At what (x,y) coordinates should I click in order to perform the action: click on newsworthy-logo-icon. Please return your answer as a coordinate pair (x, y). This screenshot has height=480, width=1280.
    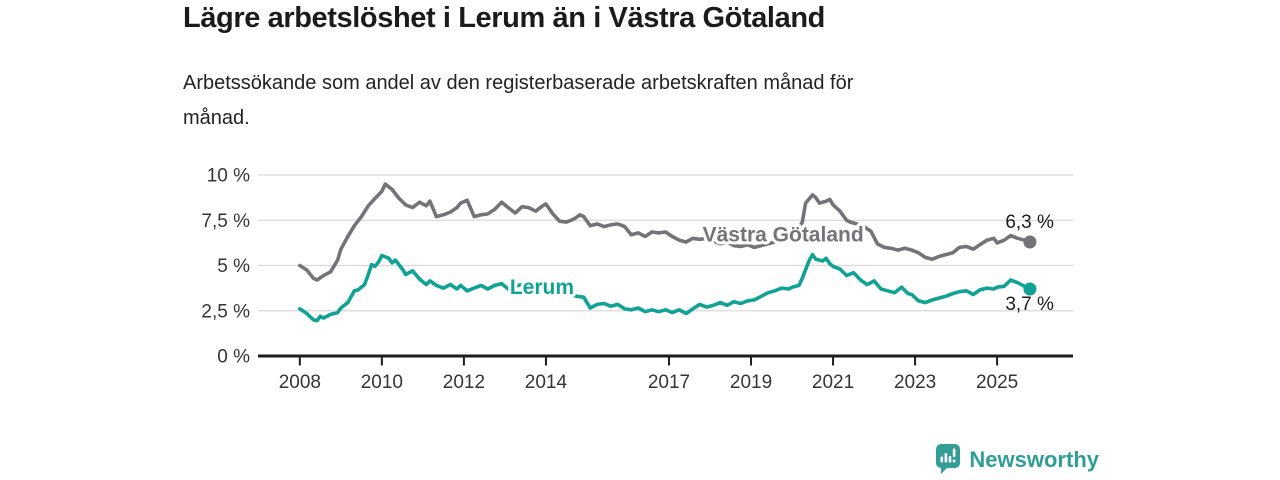
    Looking at the image, I should click on (948, 459).